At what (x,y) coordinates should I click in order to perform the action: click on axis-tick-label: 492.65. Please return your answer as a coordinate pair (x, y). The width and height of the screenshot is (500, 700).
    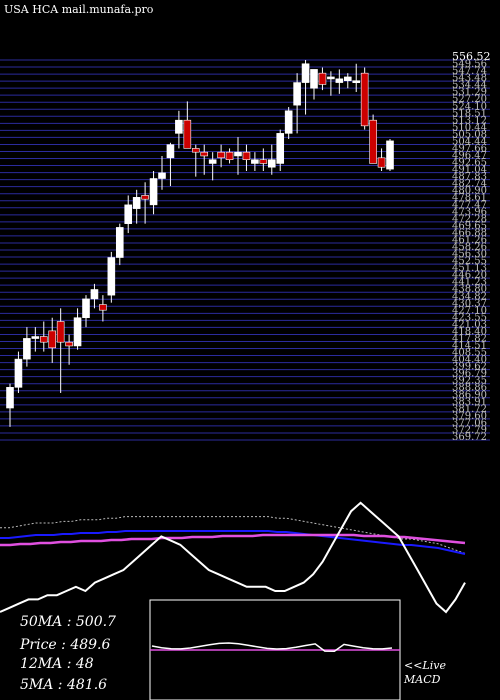
    Looking at the image, I should click on (469, 163).